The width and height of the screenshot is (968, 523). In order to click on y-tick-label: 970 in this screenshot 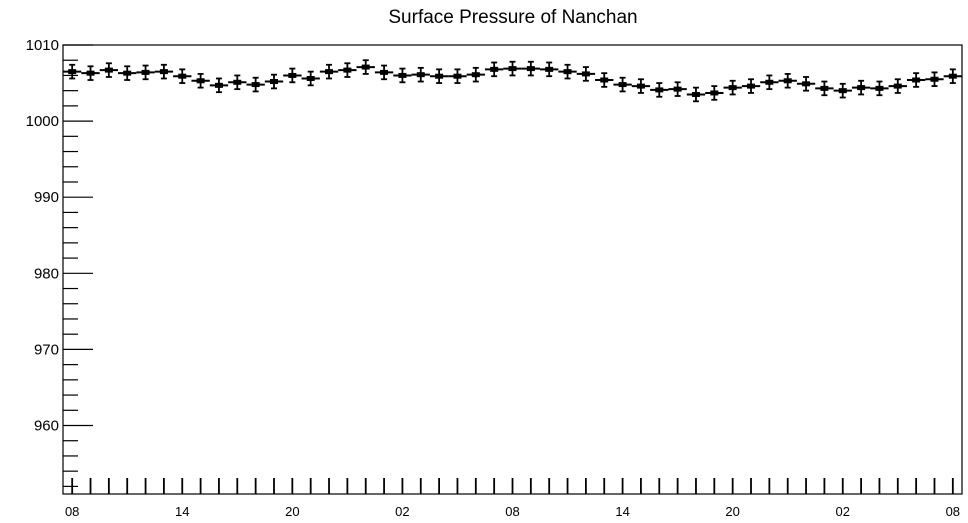, I will do `click(46, 349)`.